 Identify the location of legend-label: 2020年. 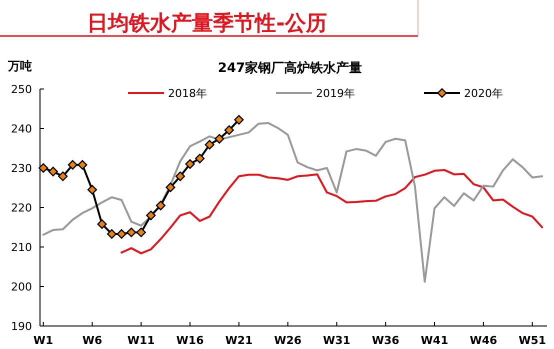
(483, 93).